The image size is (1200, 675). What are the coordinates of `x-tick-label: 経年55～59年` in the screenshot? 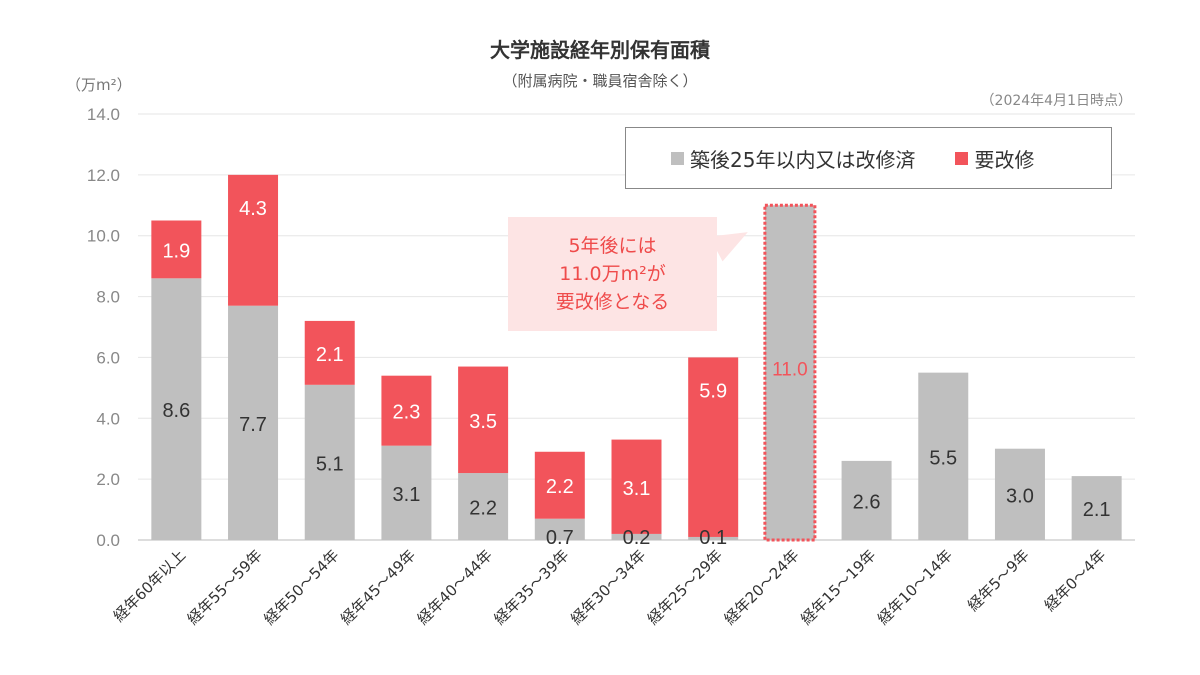 It's located at (225, 587).